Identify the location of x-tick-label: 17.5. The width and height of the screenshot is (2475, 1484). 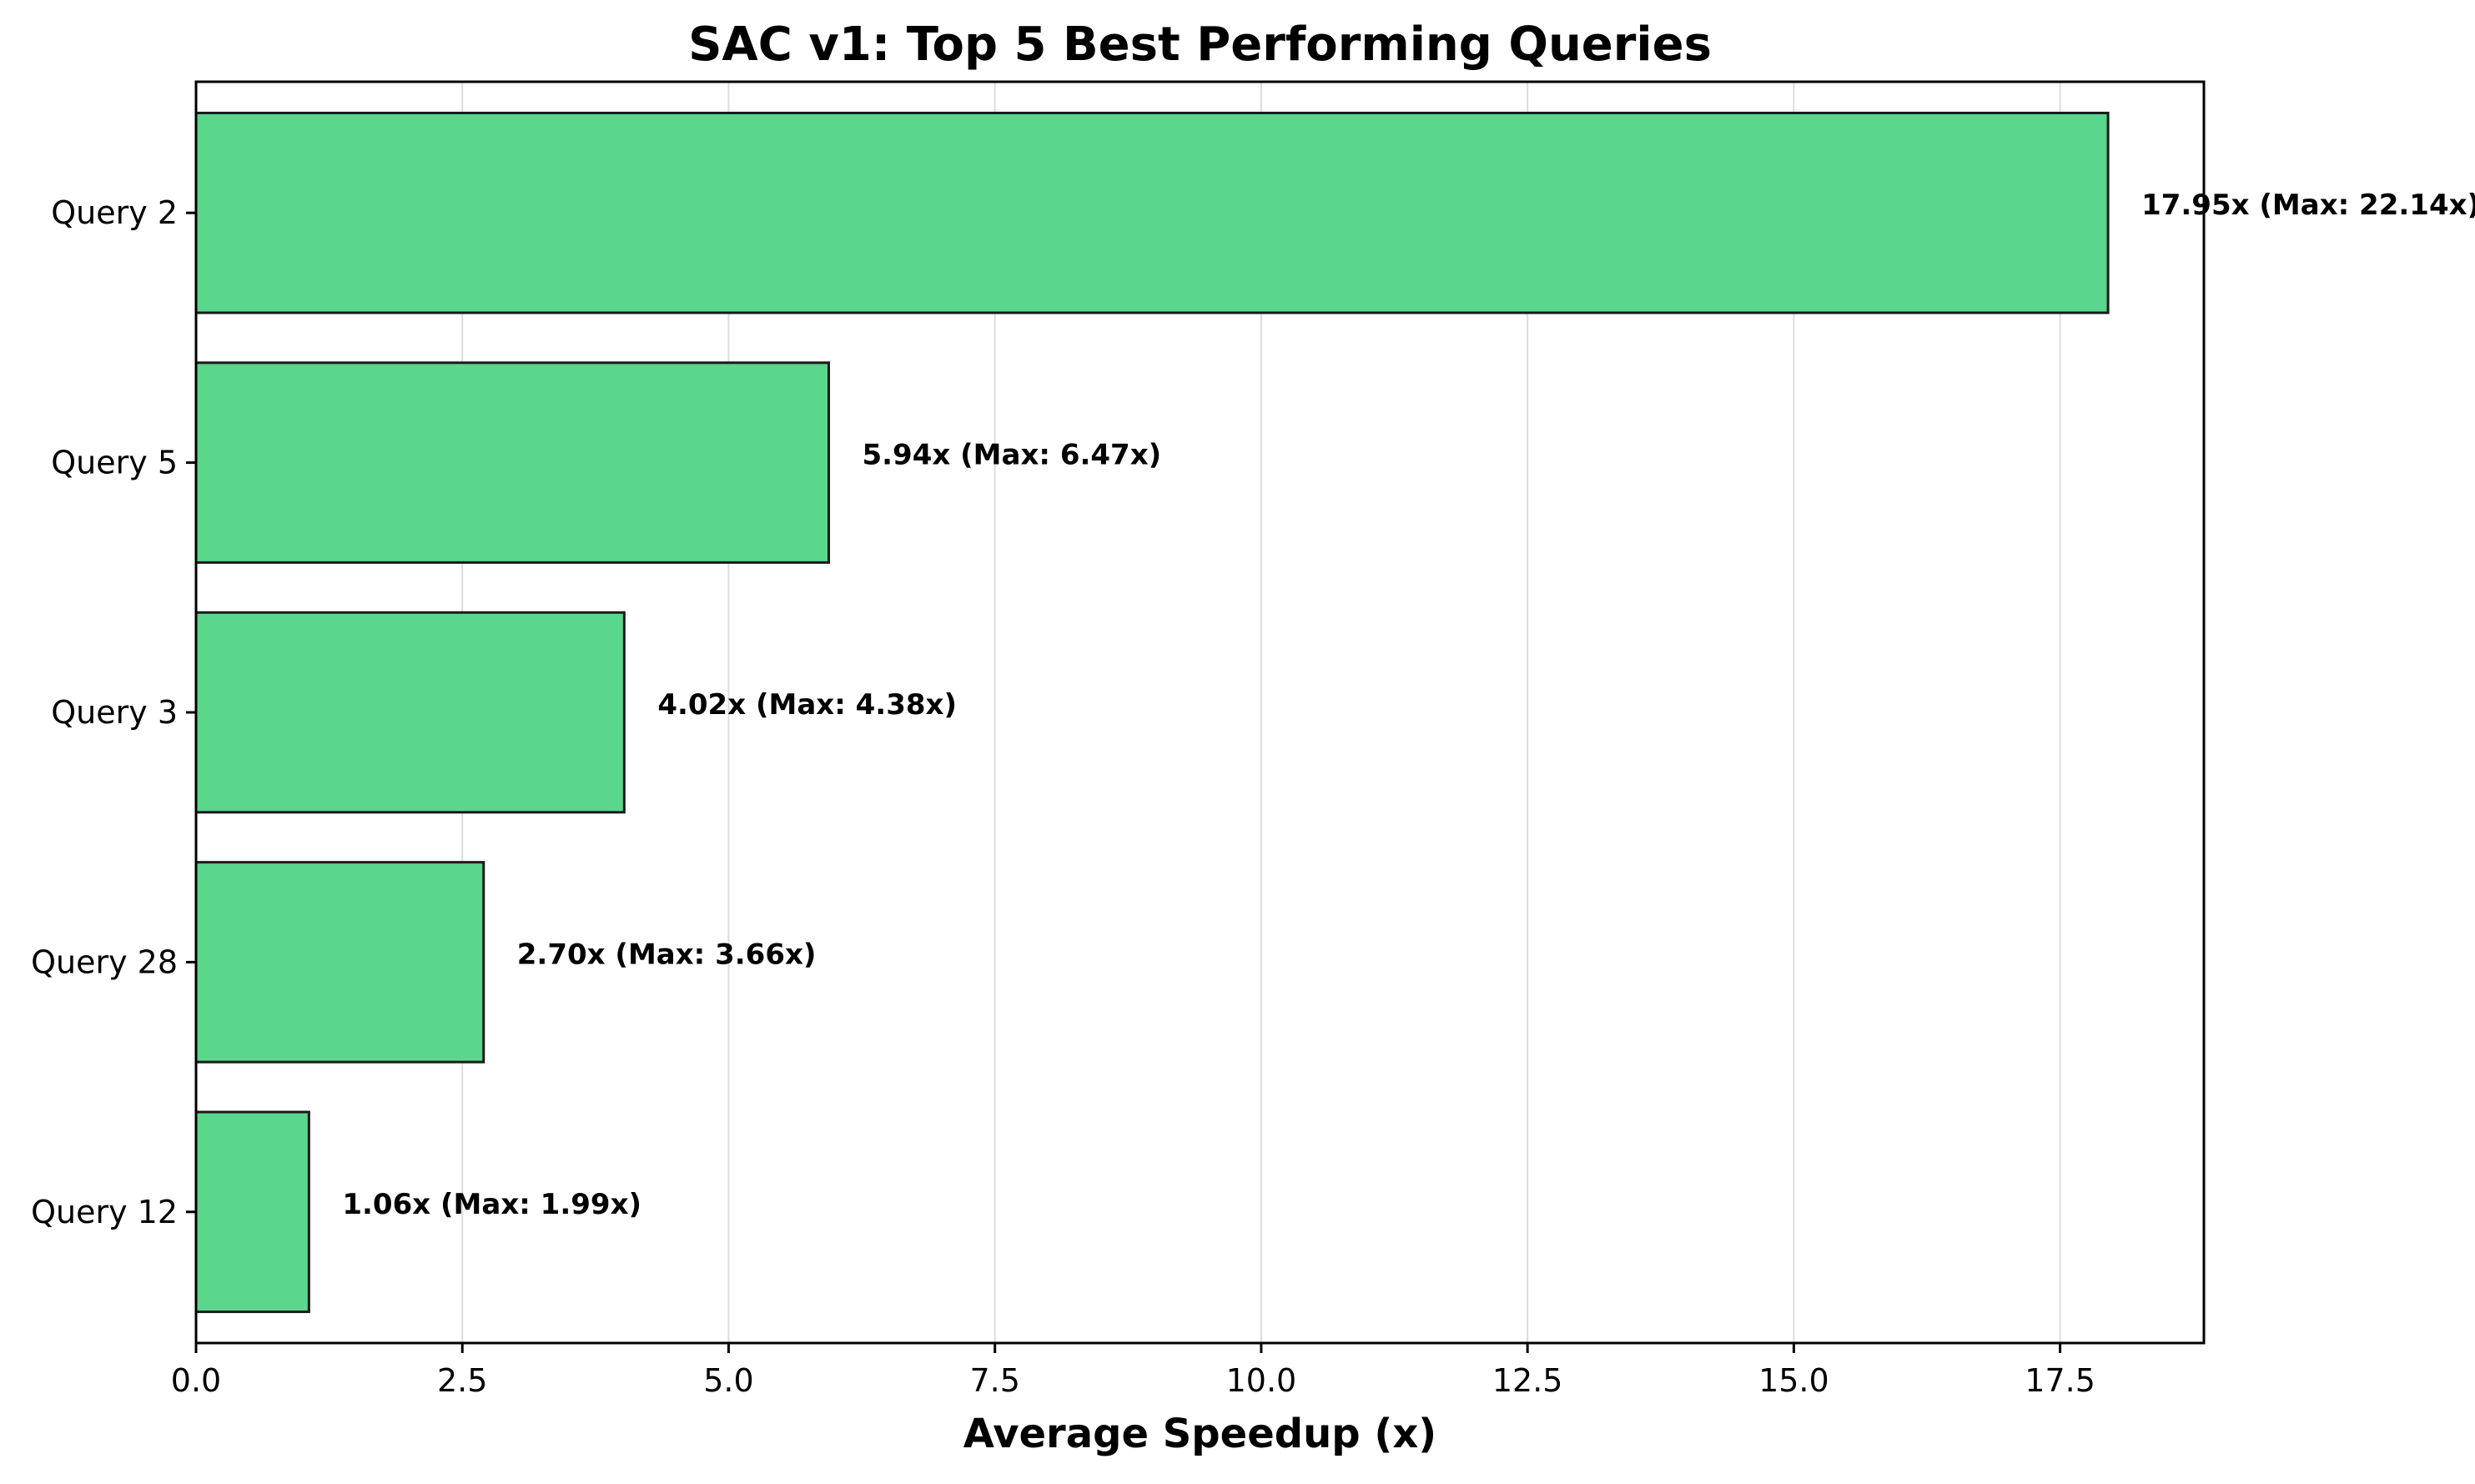
(2060, 1381).